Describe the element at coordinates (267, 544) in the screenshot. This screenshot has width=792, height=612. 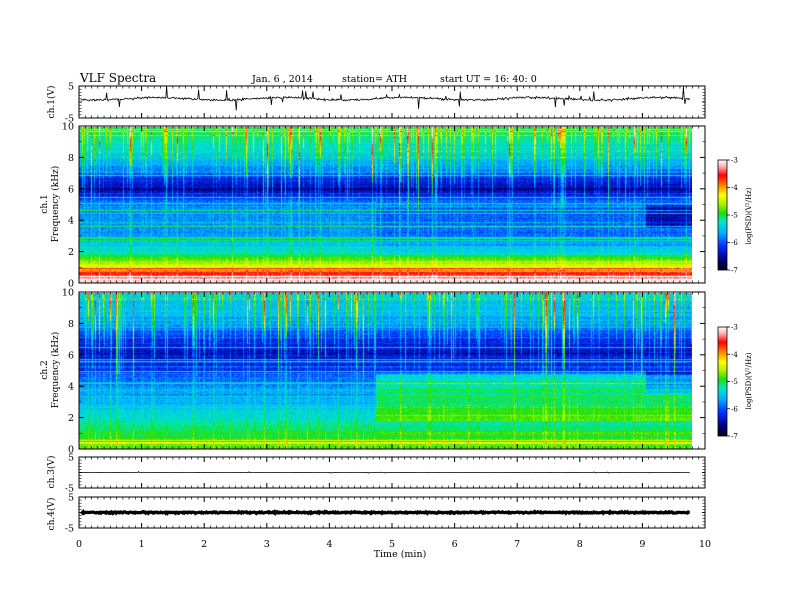
I see `x-tick-label-3: 3` at that location.